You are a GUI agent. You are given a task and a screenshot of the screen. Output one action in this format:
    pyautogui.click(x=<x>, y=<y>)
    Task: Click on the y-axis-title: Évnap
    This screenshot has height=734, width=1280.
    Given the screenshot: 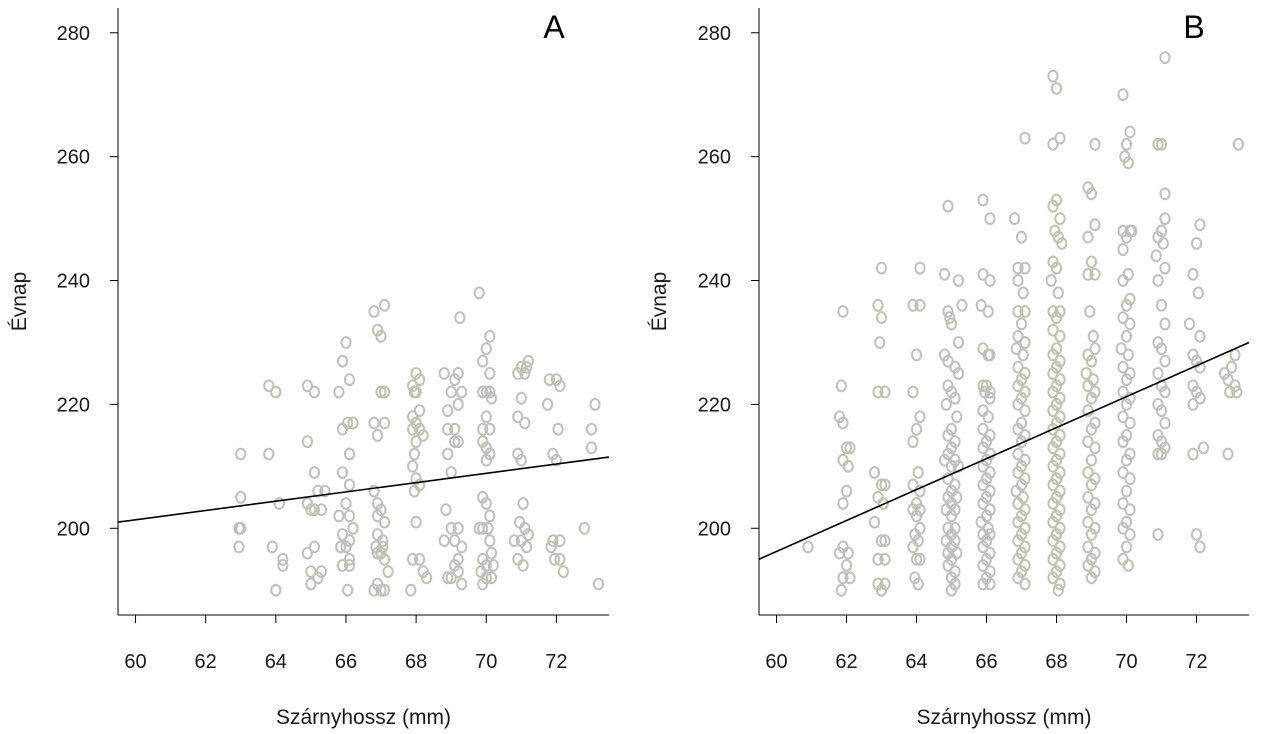 What is the action you would take?
    pyautogui.click(x=19, y=302)
    